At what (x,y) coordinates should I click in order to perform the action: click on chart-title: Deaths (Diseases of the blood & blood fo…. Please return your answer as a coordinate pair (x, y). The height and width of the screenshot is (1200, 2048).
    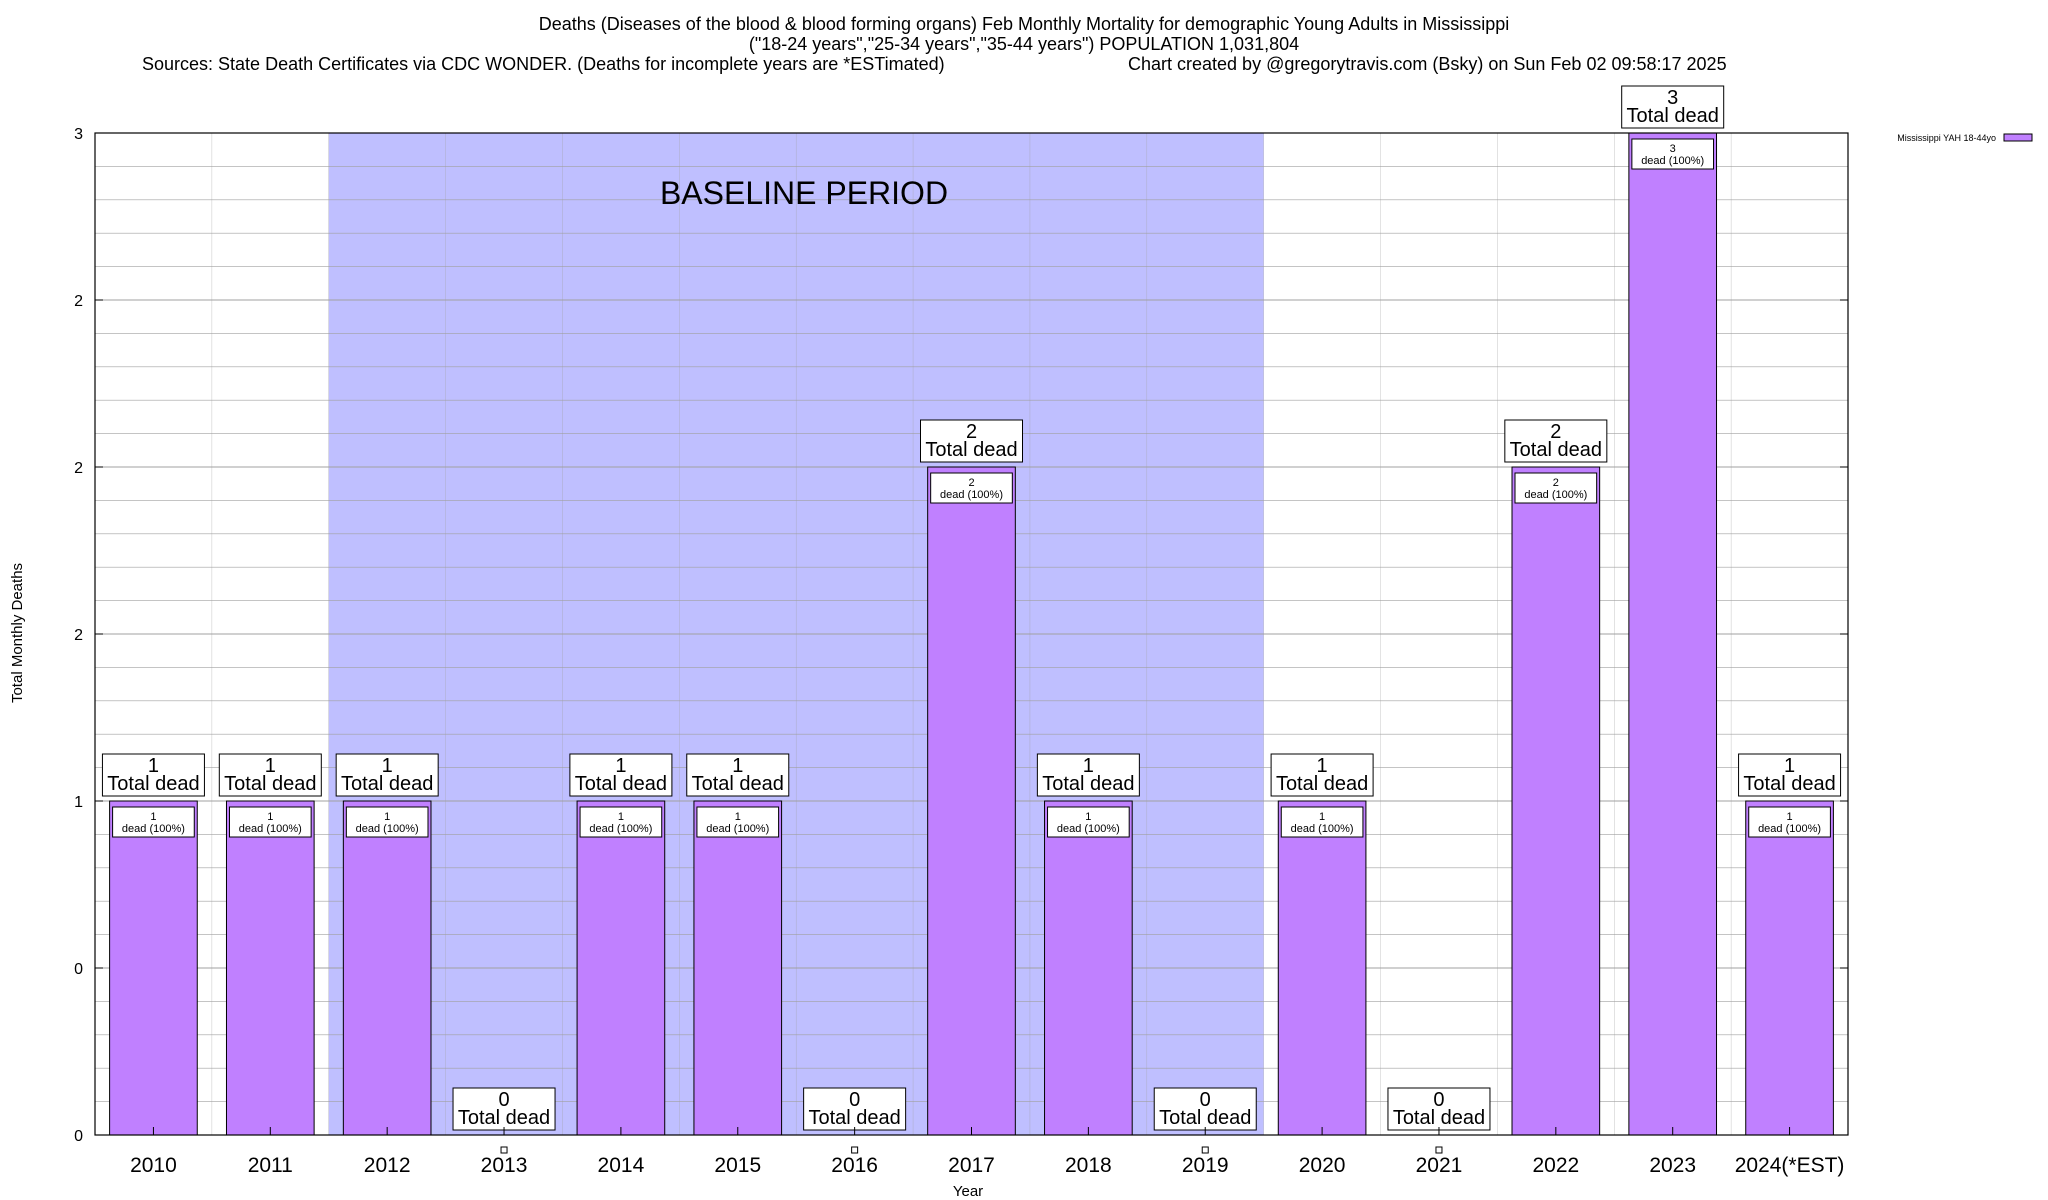
    Looking at the image, I should click on (1024, 24).